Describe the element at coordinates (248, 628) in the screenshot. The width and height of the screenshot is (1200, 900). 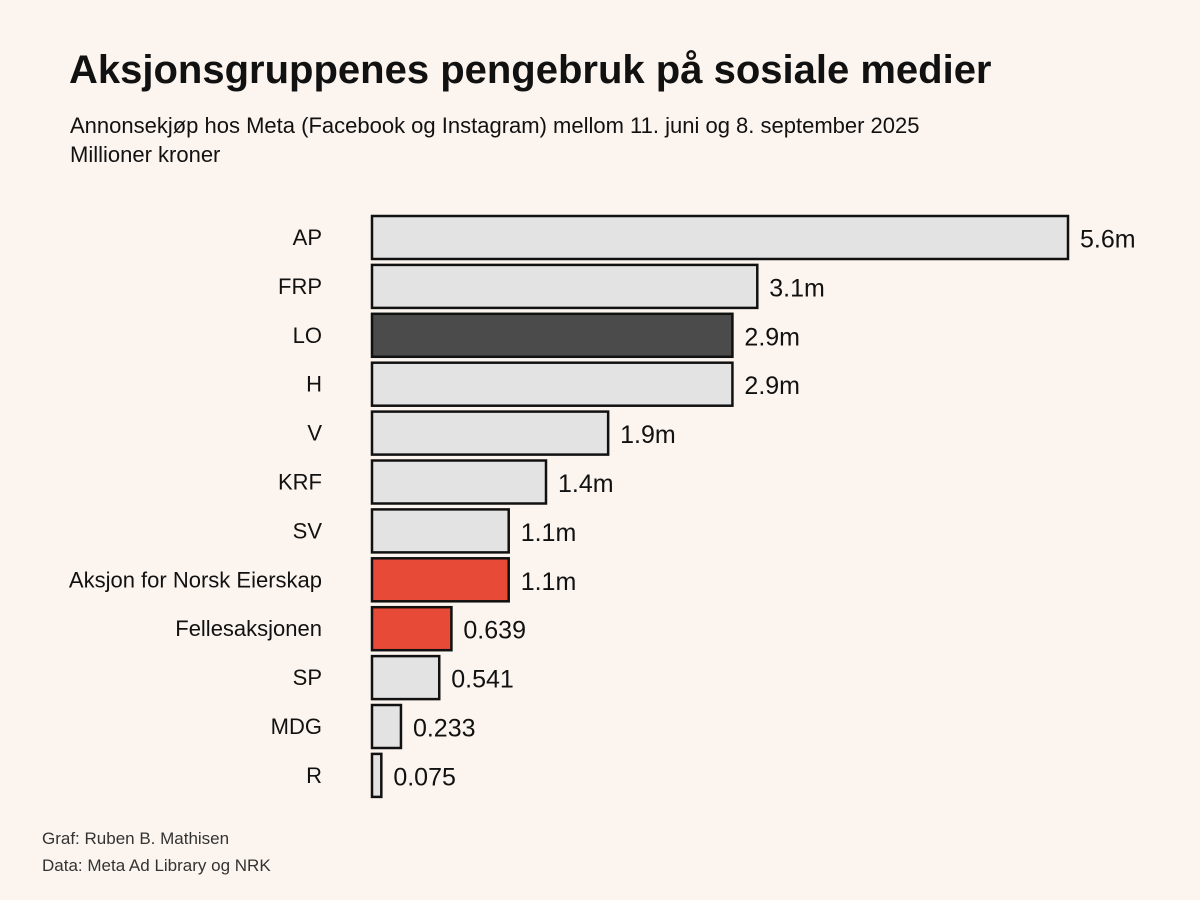
I see `category-label-fellesaksjonen: Fellesaksjonen` at that location.